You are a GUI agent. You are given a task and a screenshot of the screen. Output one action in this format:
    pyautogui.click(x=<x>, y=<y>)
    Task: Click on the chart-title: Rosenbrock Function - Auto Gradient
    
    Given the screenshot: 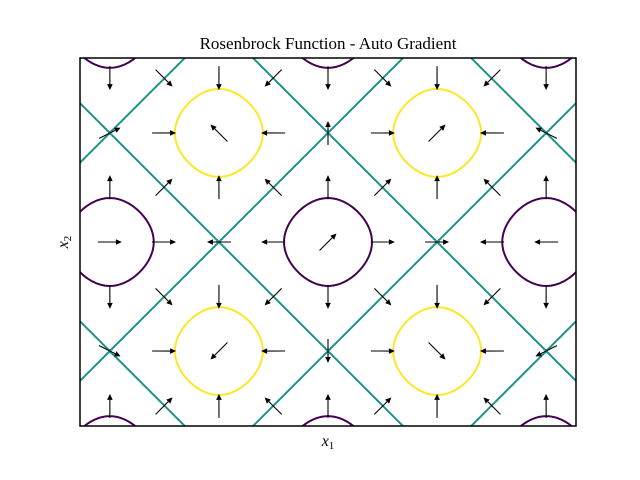 What is the action you would take?
    pyautogui.click(x=328, y=43)
    